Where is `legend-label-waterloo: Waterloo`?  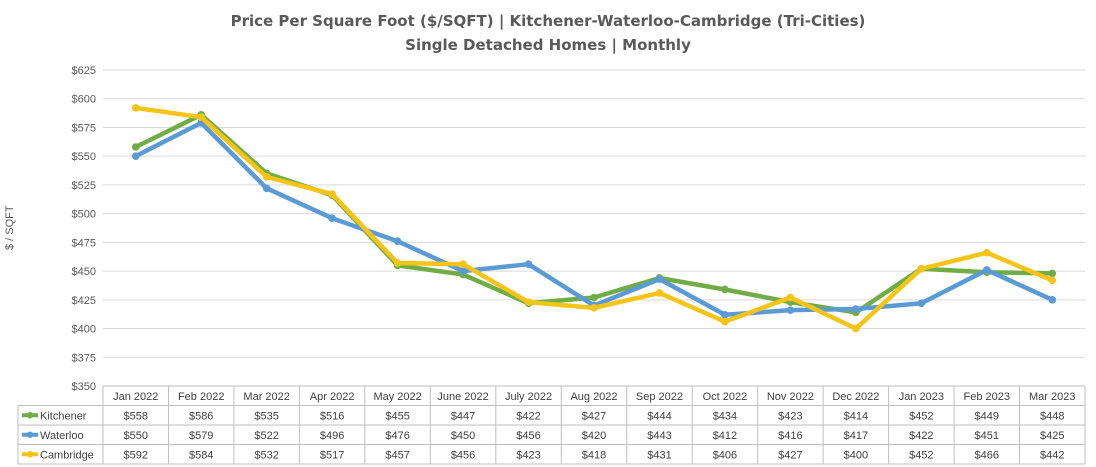
legend-label-waterloo: Waterloo is located at coordinates (62, 436).